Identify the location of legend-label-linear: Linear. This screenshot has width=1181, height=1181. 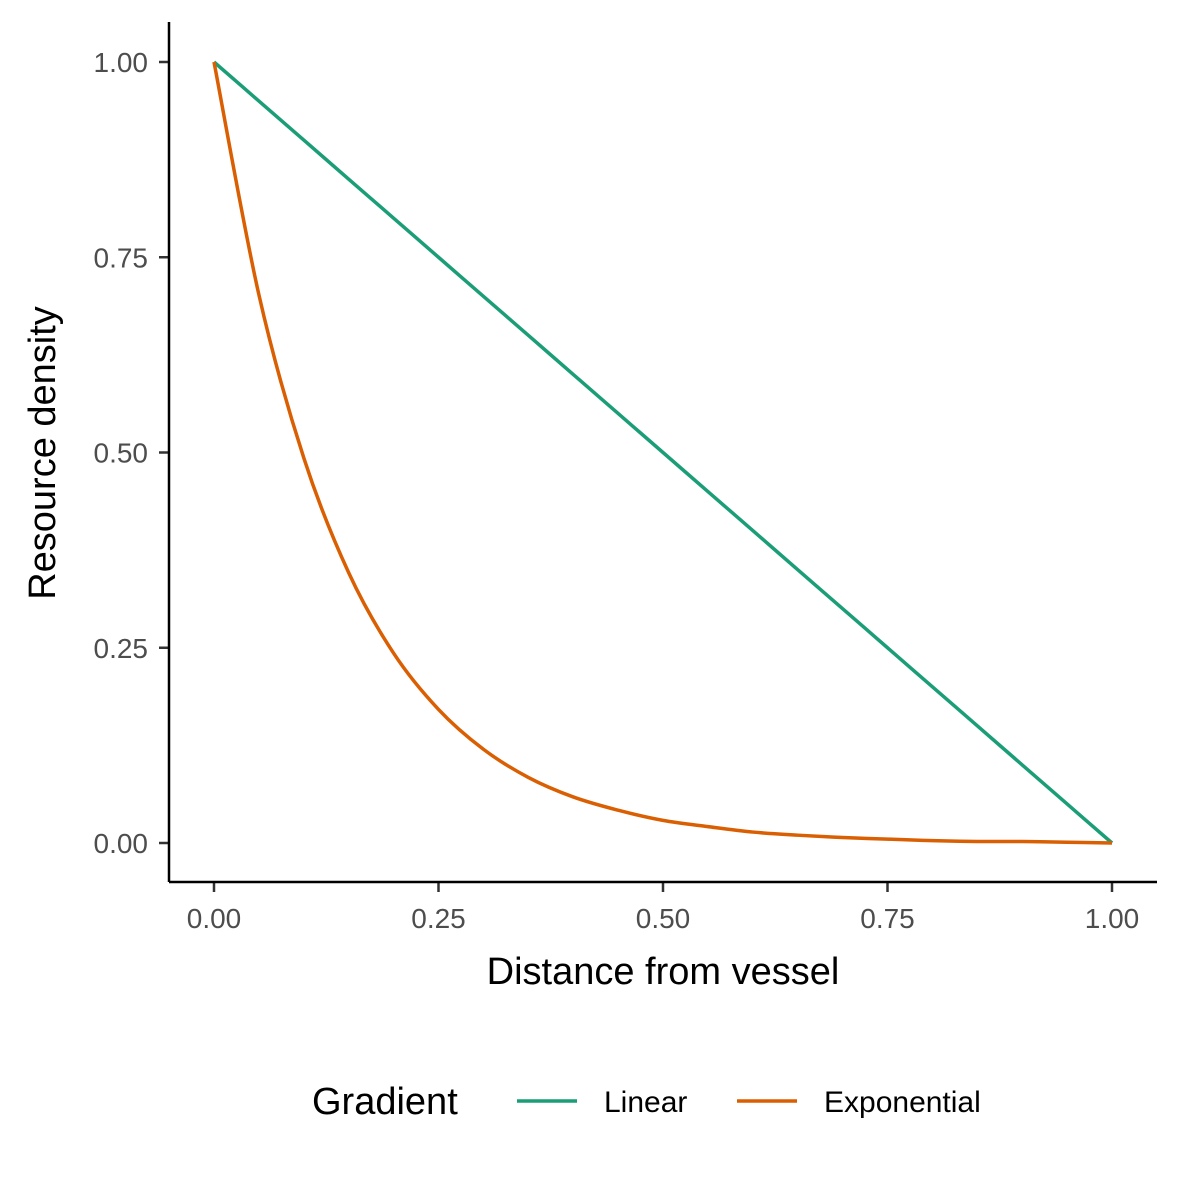
(645, 1102).